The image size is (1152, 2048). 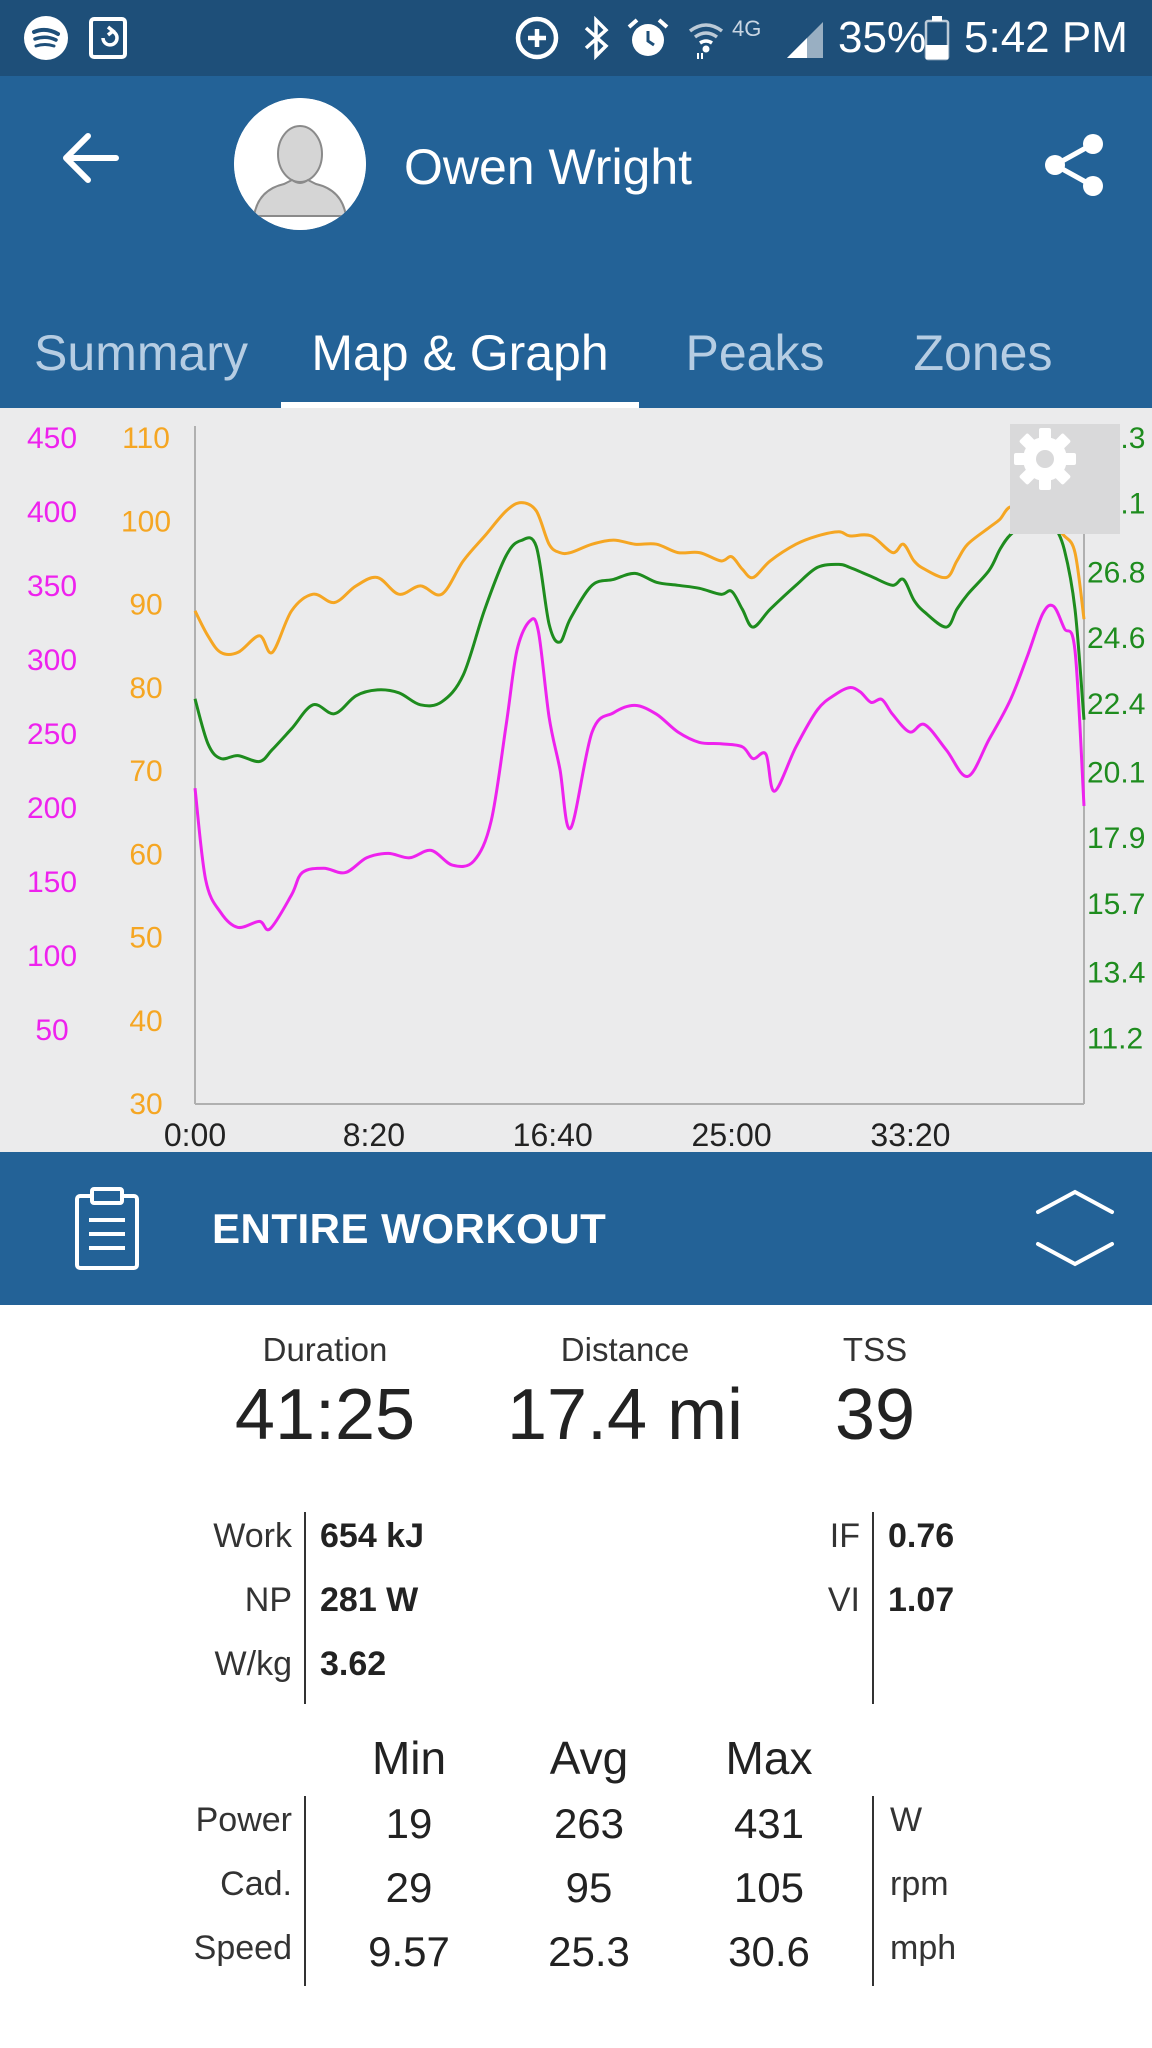 I want to click on tab-summary: Summary, so click(x=141, y=353).